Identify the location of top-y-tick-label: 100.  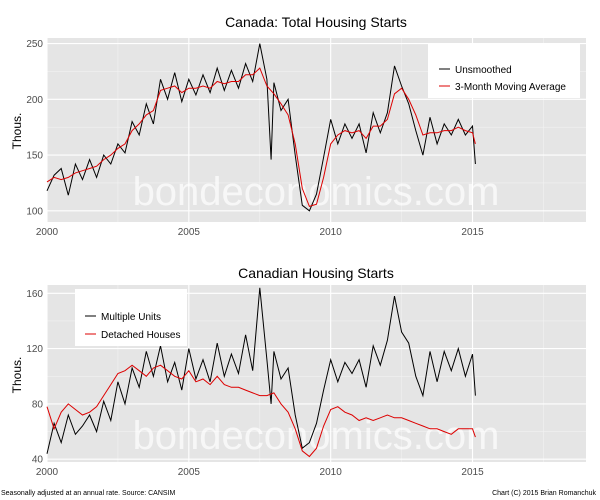
(34, 211).